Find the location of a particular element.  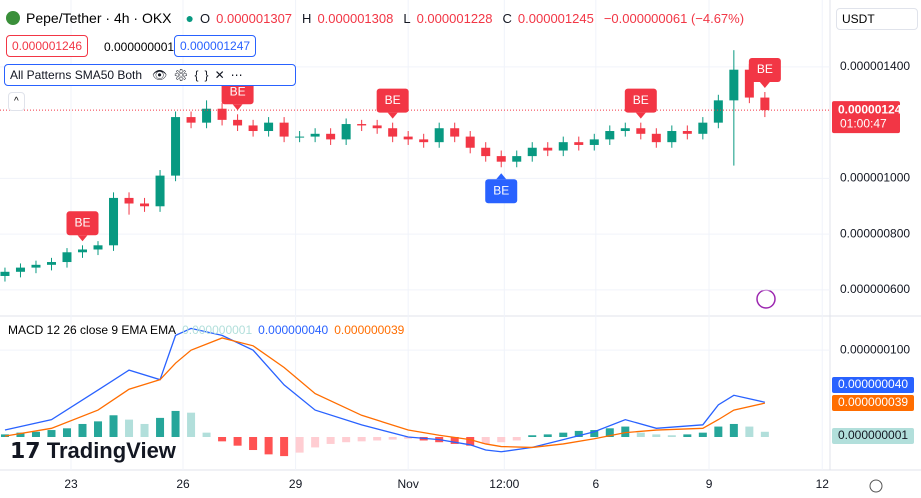

ohlc-key: H is located at coordinates (307, 18).